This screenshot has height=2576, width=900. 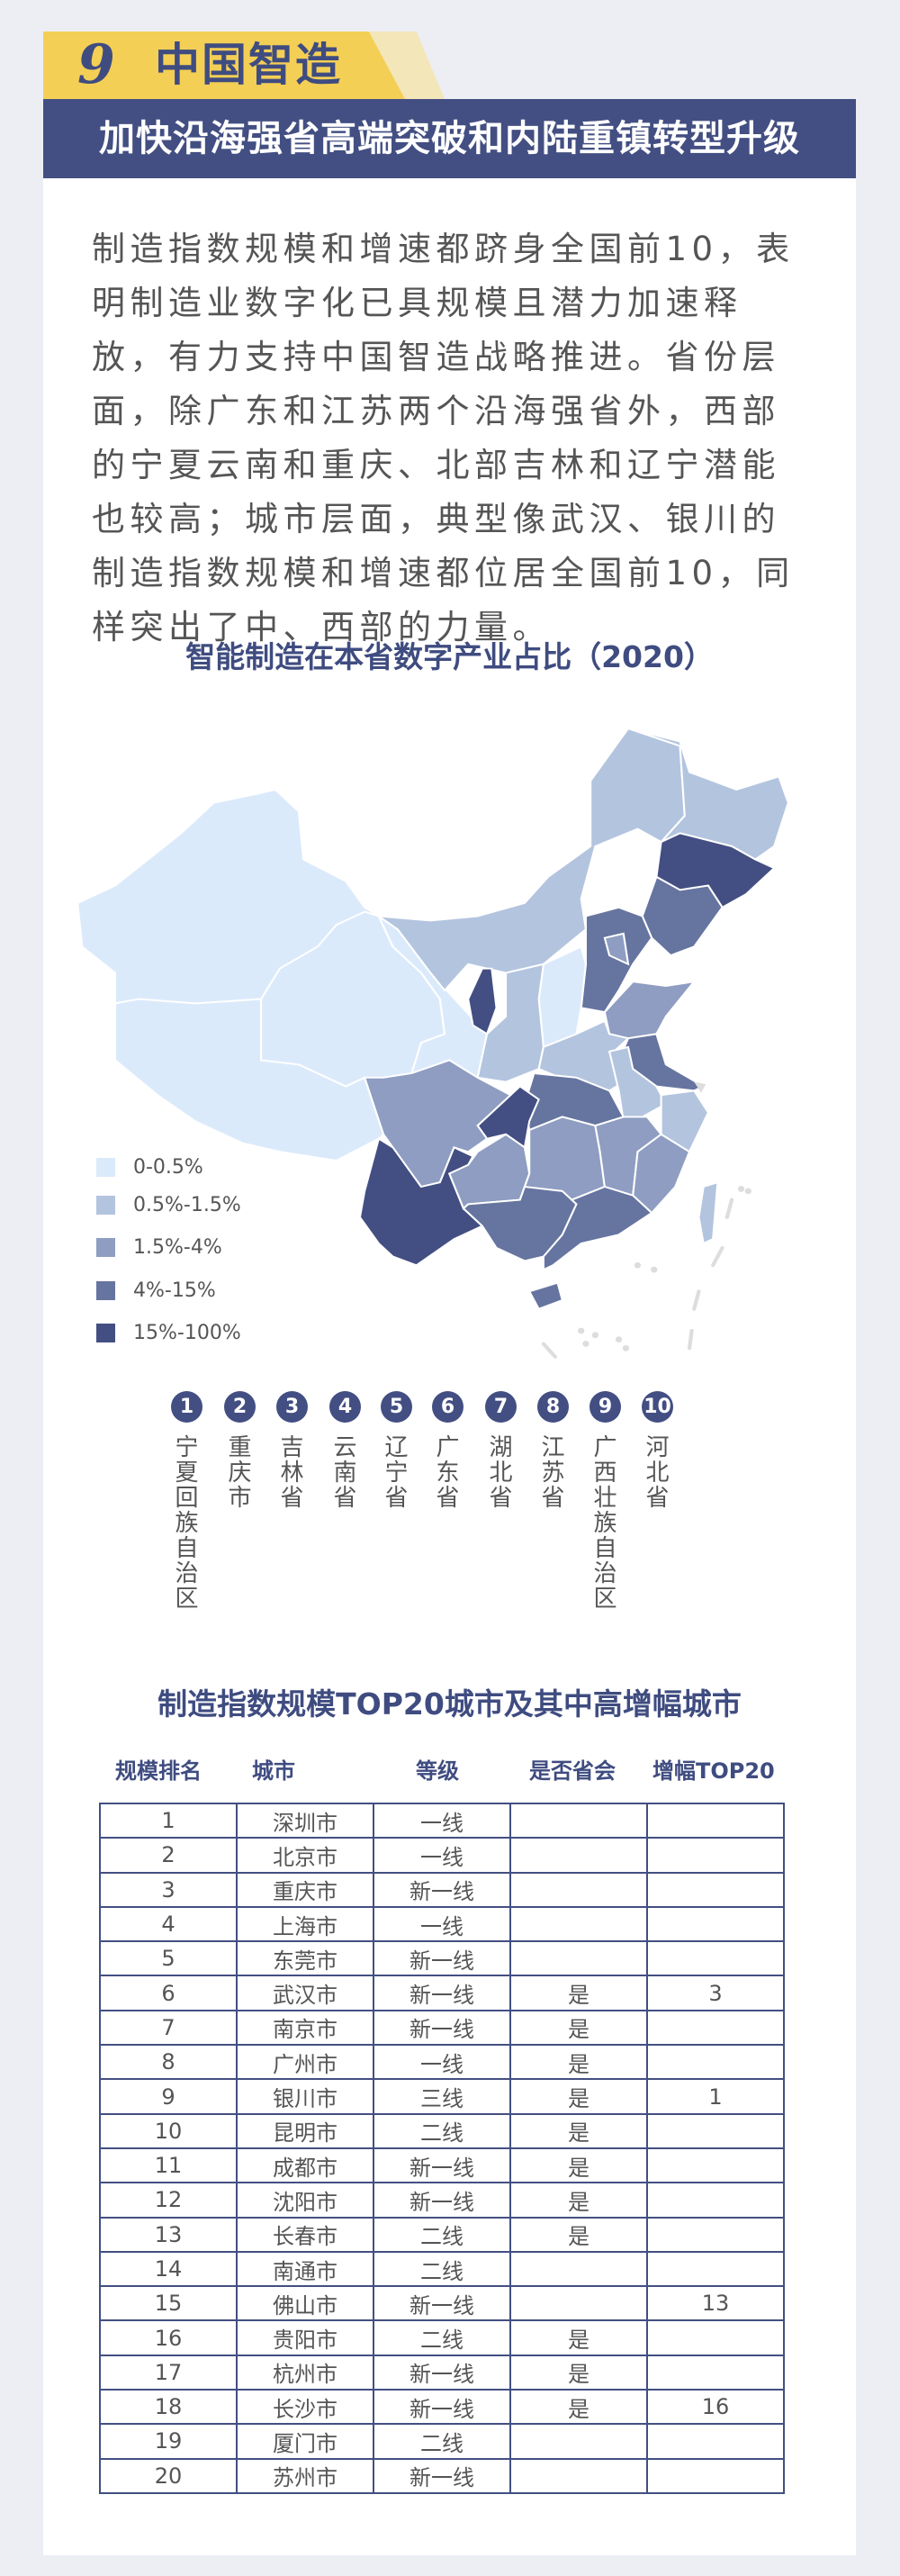 What do you see at coordinates (715, 2407) in the screenshot?
I see `table-cell: 16` at bounding box center [715, 2407].